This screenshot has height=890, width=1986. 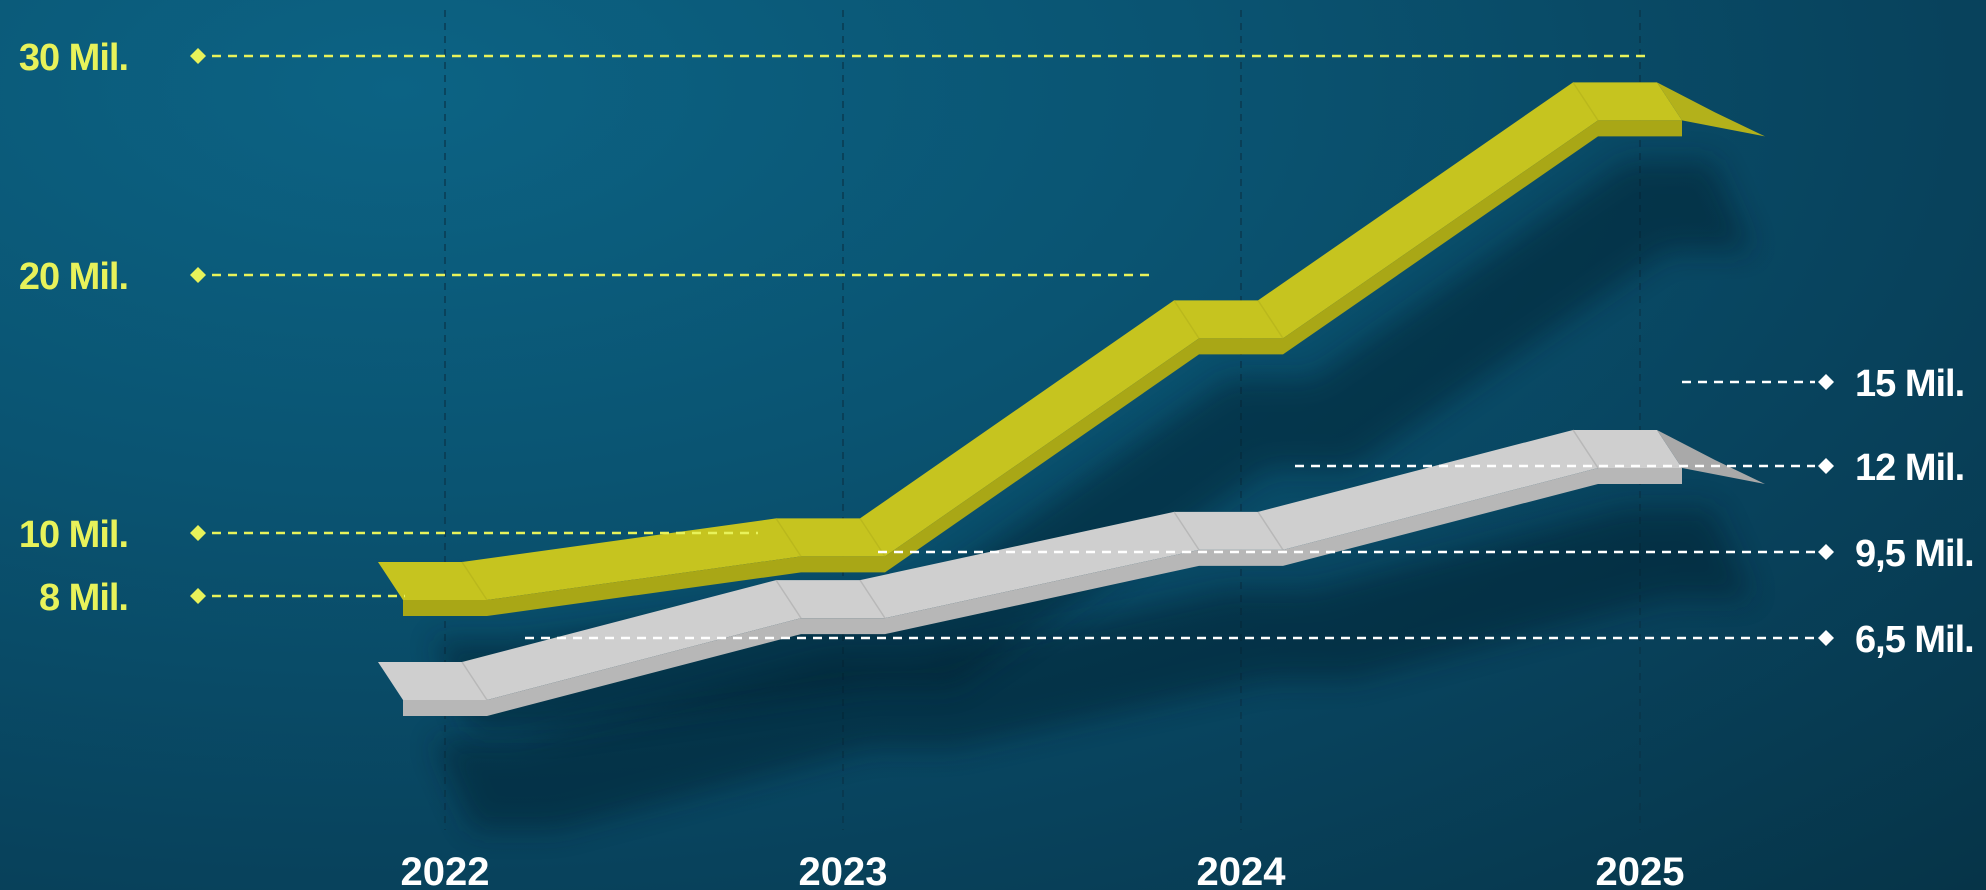 I want to click on y-tick-label: 10 Mil., so click(x=73, y=535).